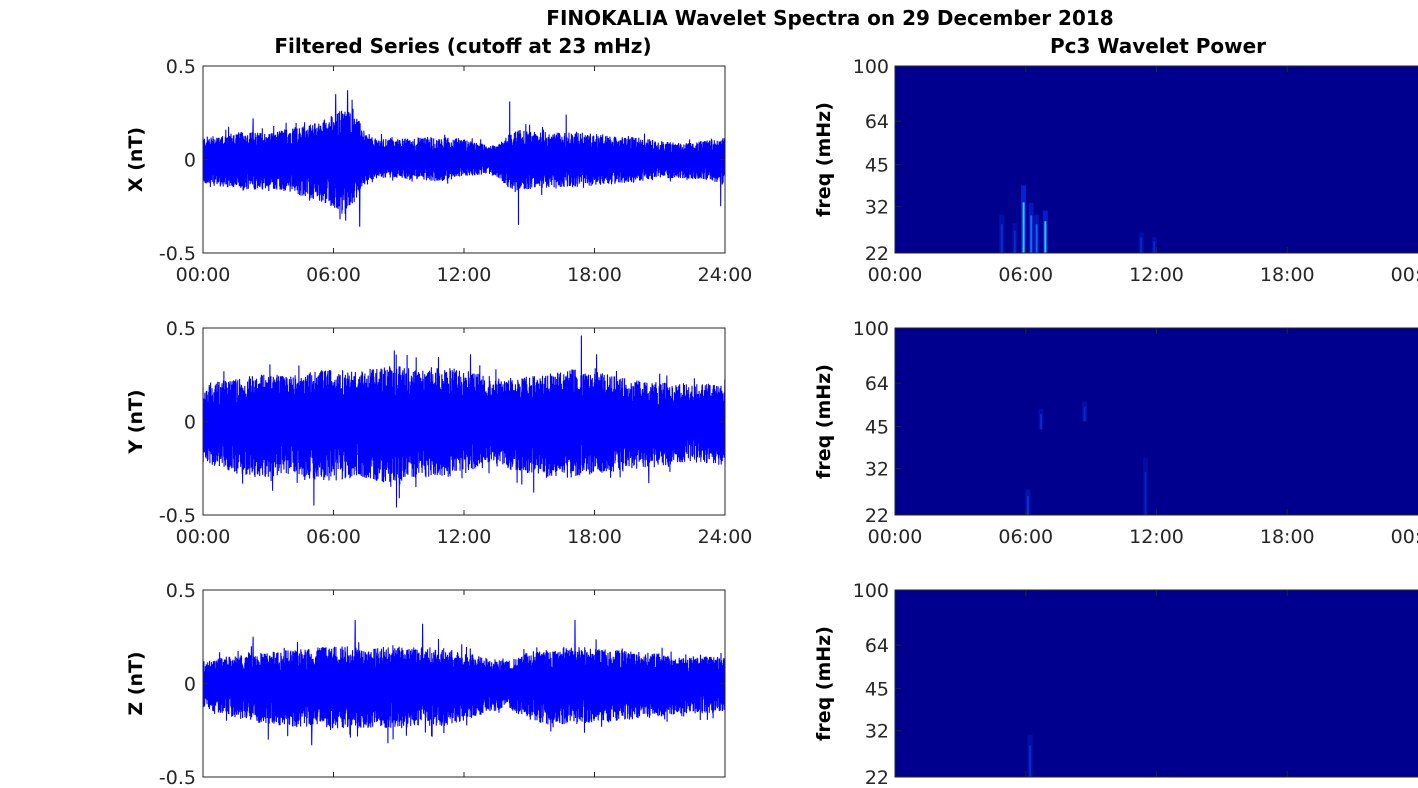 The width and height of the screenshot is (1418, 788). I want to click on series-panel-y: 0.5 0 -0.500:00 06:00 12:00 18:00 24:00 Y (nT), so click(438, 433).